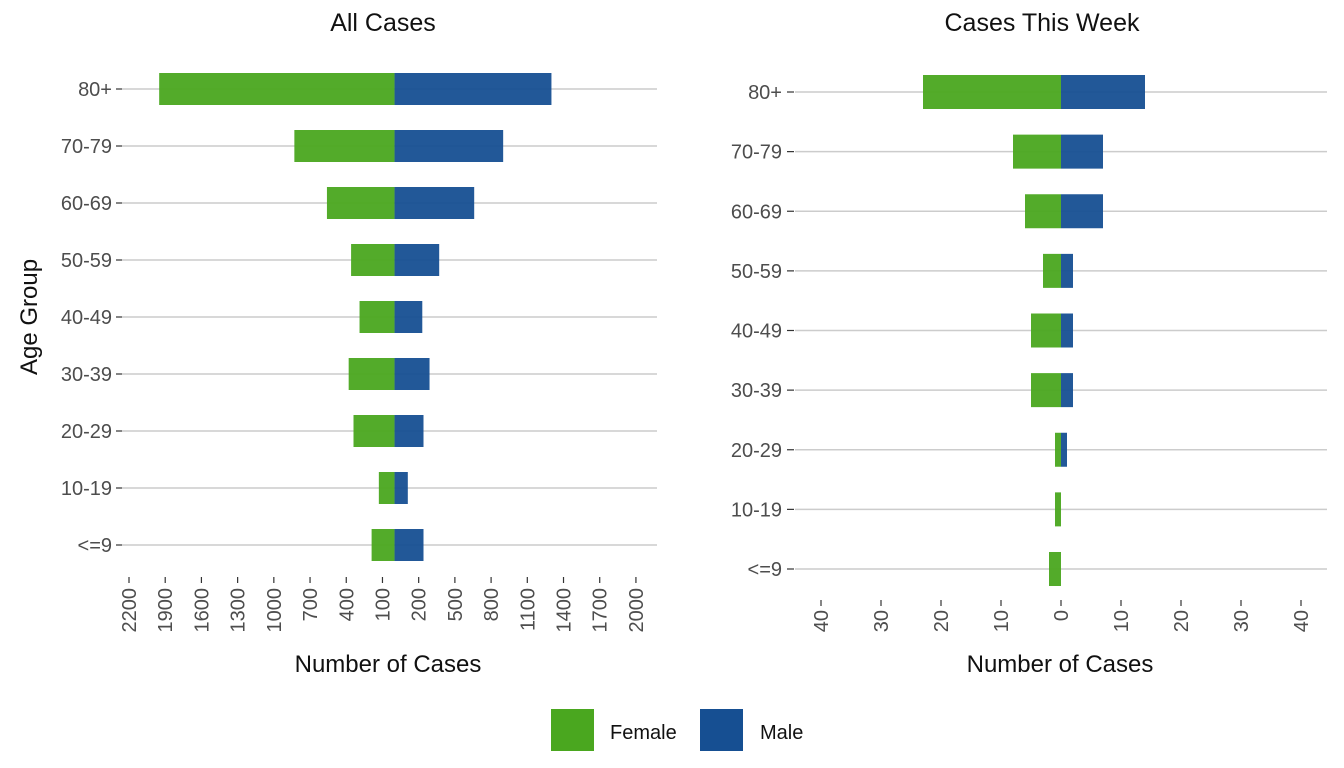 This screenshot has width=1344, height=768. Describe the element at coordinates (202, 610) in the screenshot. I see `x-tick-label-2: 1600` at that location.